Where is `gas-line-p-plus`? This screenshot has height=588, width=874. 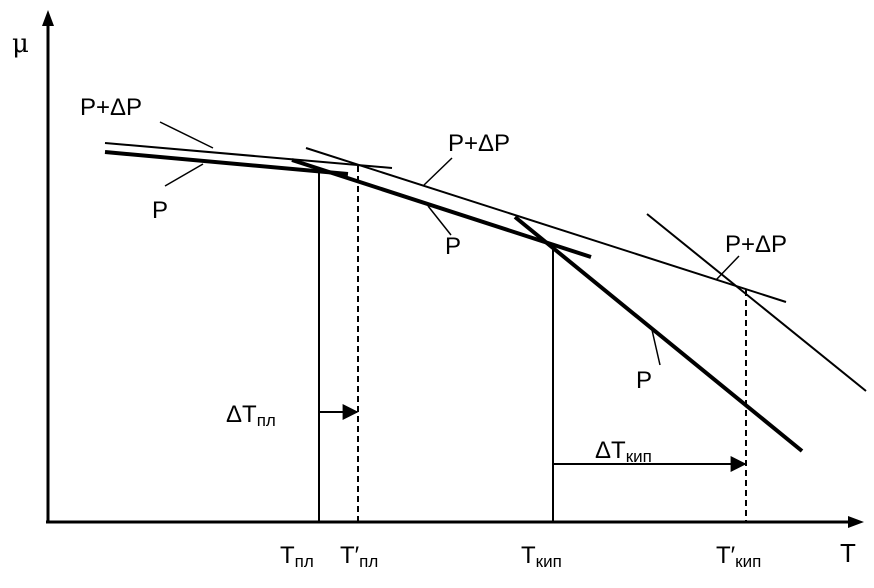
gas-line-p-plus is located at coordinates (756, 302).